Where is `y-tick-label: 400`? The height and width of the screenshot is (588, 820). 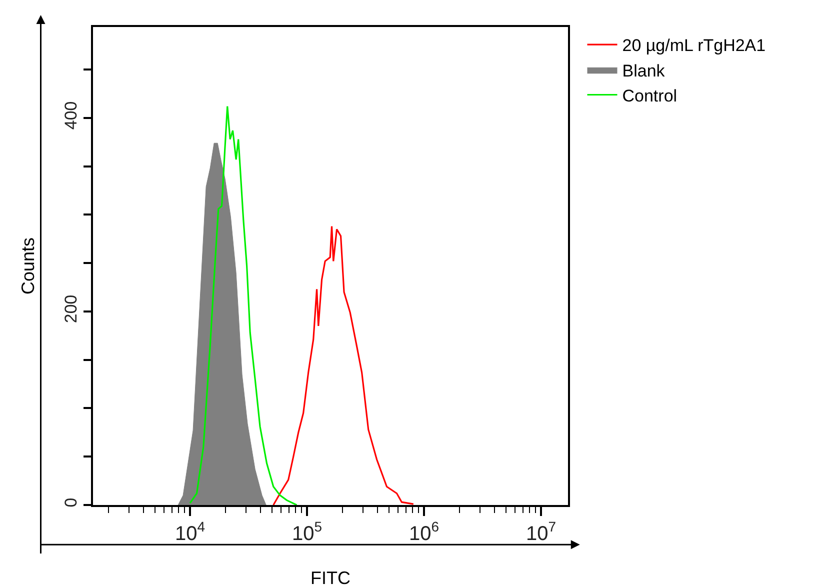
y-tick-label: 400 is located at coordinates (70, 115).